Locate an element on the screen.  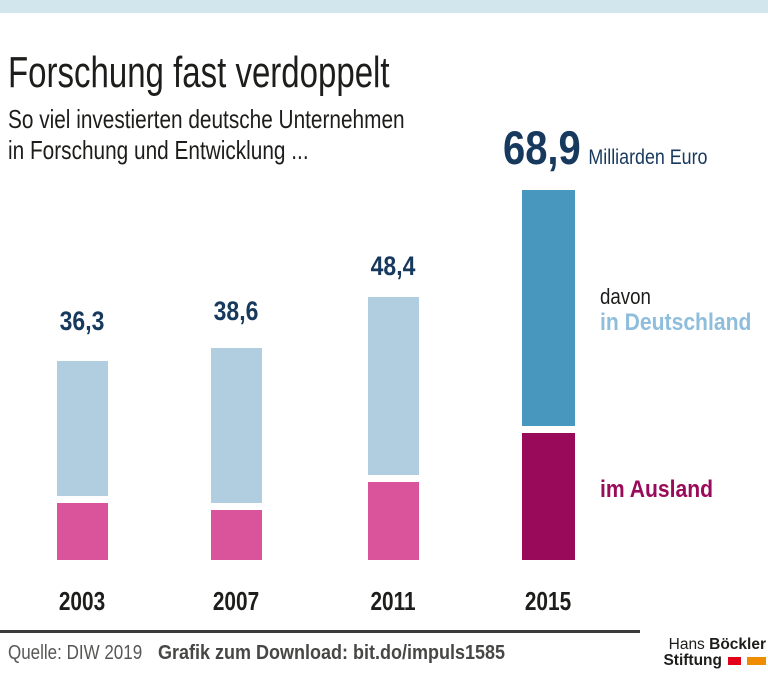
axis-label-2003: 2003 is located at coordinates (82, 601).